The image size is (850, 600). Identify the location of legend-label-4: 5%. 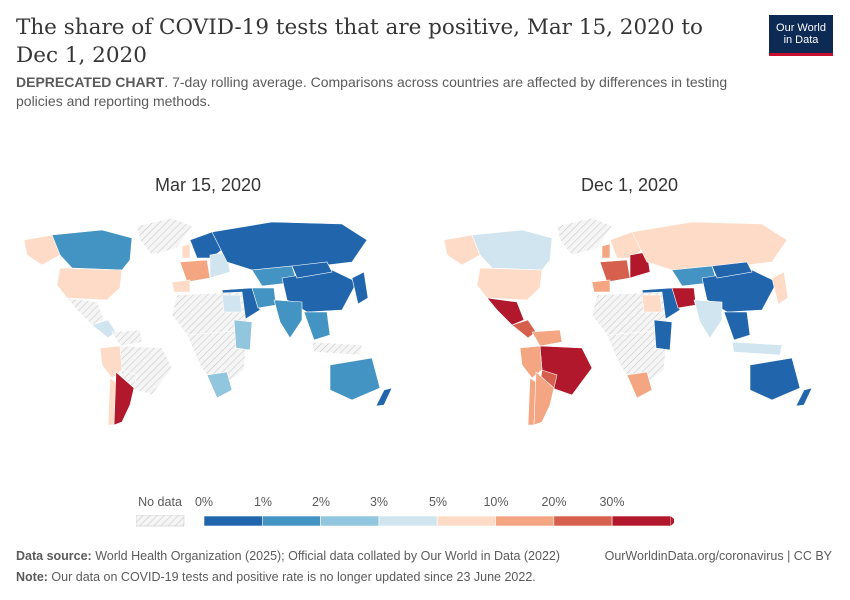
(438, 502).